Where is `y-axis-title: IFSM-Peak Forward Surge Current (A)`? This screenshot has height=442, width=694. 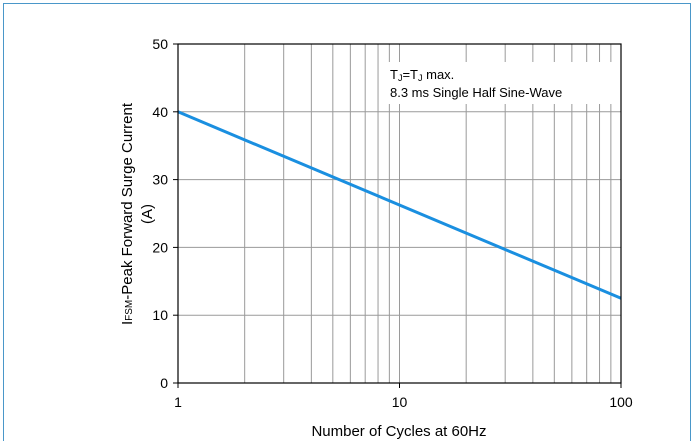
y-axis-title: IFSM-Peak Forward Surge Current (A) is located at coordinates (137, 213).